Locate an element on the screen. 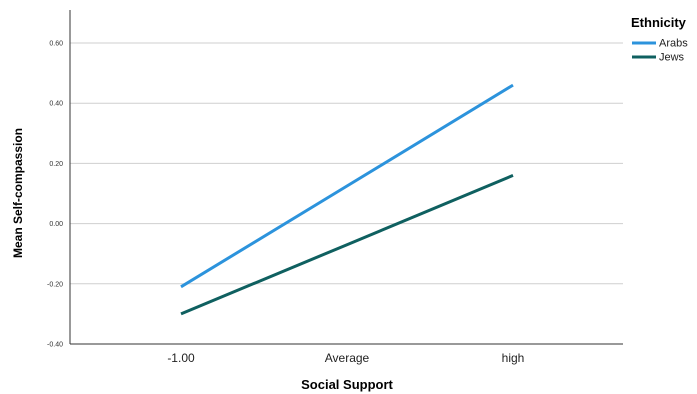 This screenshot has height=394, width=697. legend-title: Ethnicity is located at coordinates (659, 22).